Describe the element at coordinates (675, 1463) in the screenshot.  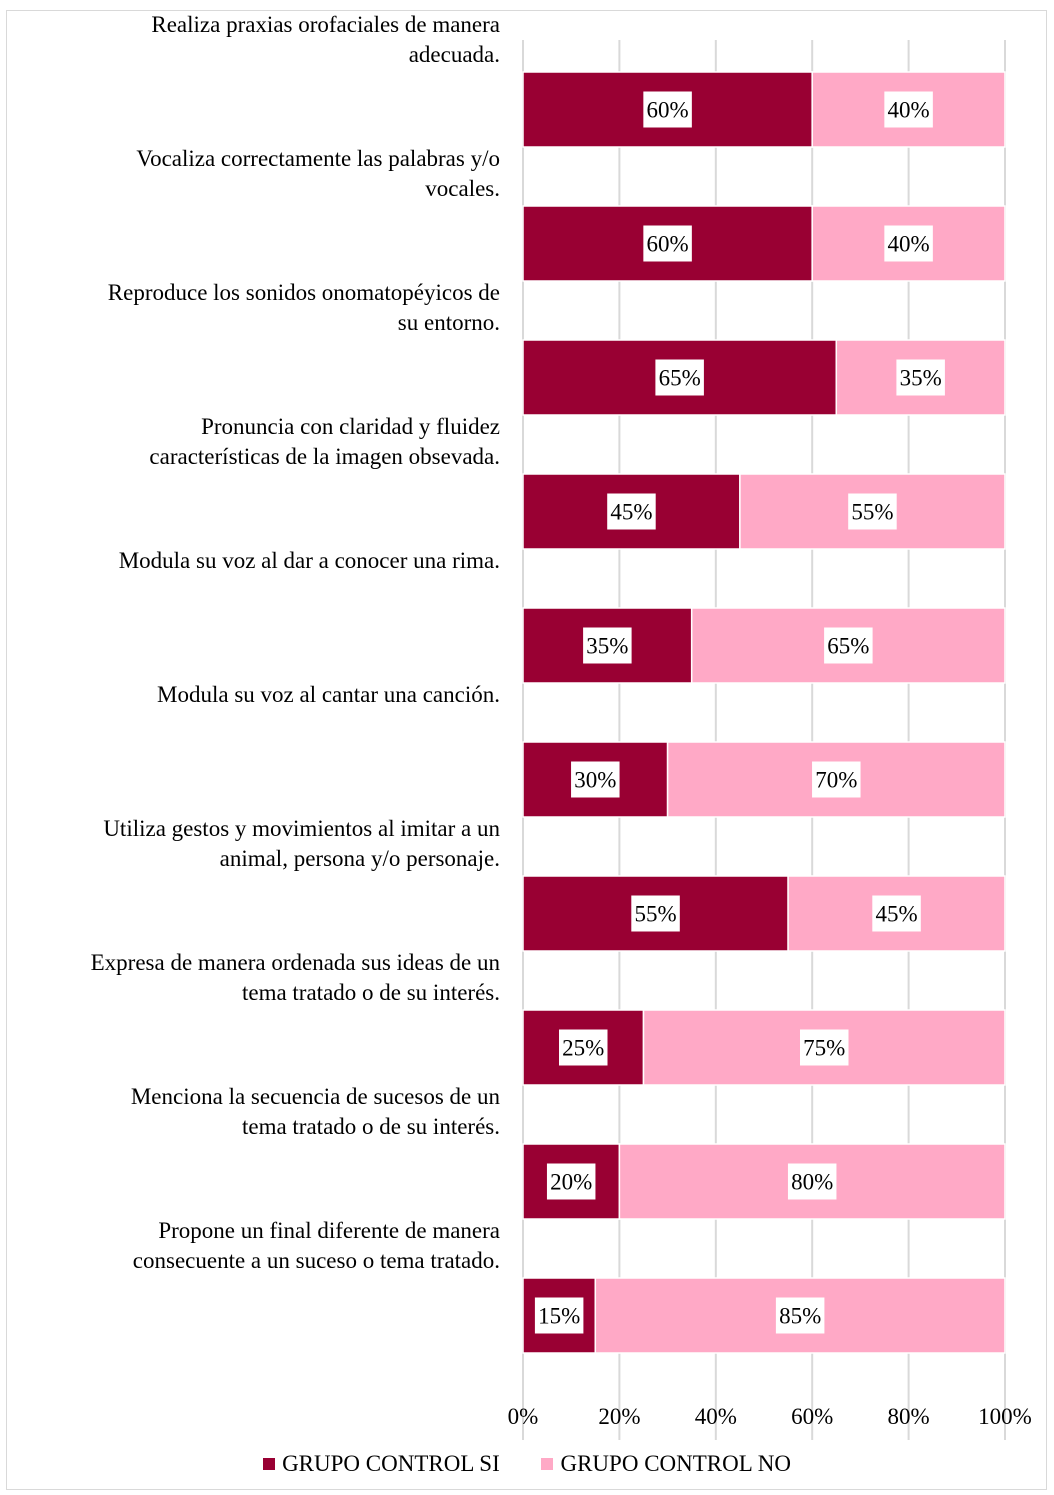
I see `legend-label-no: GRUPO CONTROL NO` at that location.